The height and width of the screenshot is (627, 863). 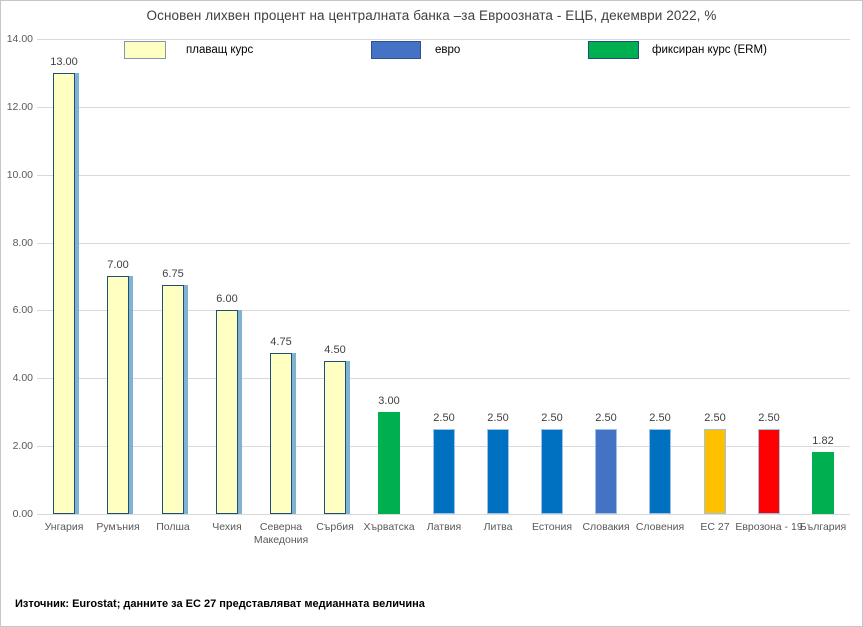 I want to click on bar-Словения, so click(x=660, y=471).